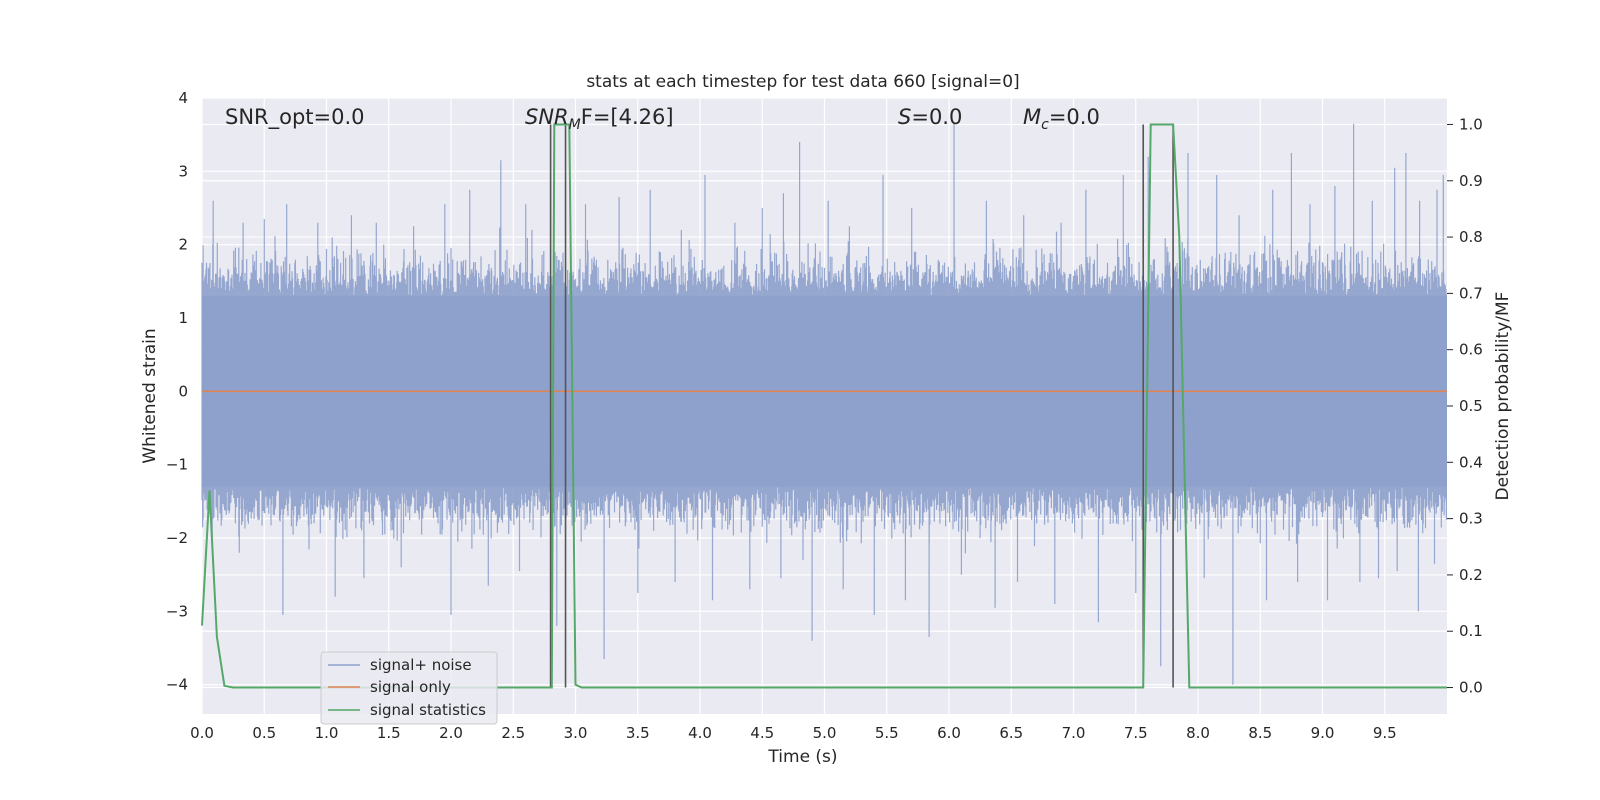  I want to click on annotation-s-suffix: =0.0, so click(936, 117).